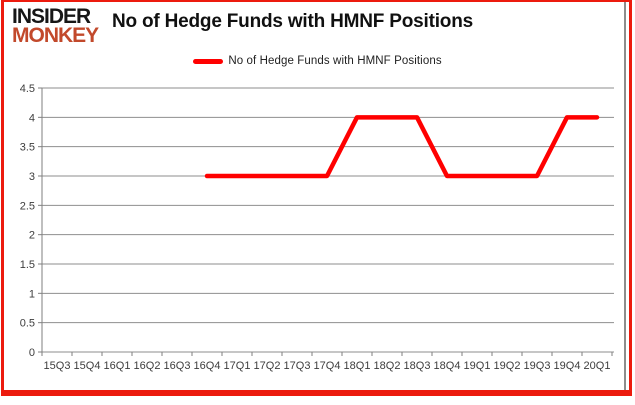  Describe the element at coordinates (32, 294) in the screenshot. I see `y-tick-label: 1` at that location.